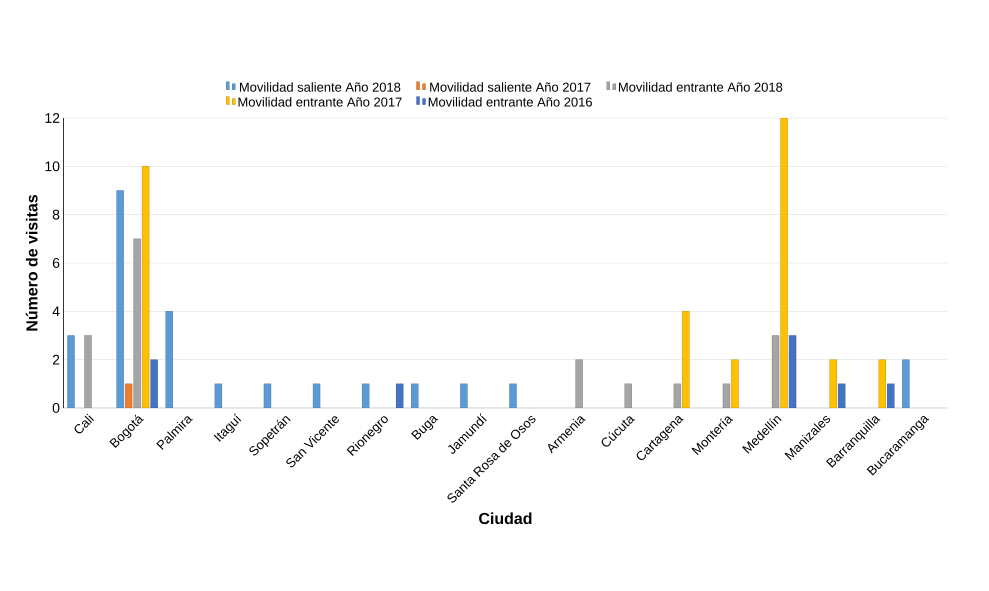 This screenshot has height=591, width=989. What do you see at coordinates (52, 118) in the screenshot?
I see `y-tick-label: 12` at bounding box center [52, 118].